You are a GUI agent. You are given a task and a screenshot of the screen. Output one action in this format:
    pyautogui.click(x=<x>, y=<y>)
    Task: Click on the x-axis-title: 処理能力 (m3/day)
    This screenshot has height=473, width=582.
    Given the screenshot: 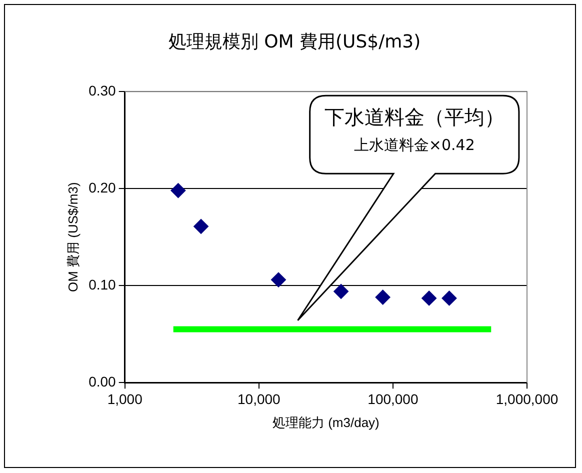 What is the action you would take?
    pyautogui.click(x=326, y=422)
    